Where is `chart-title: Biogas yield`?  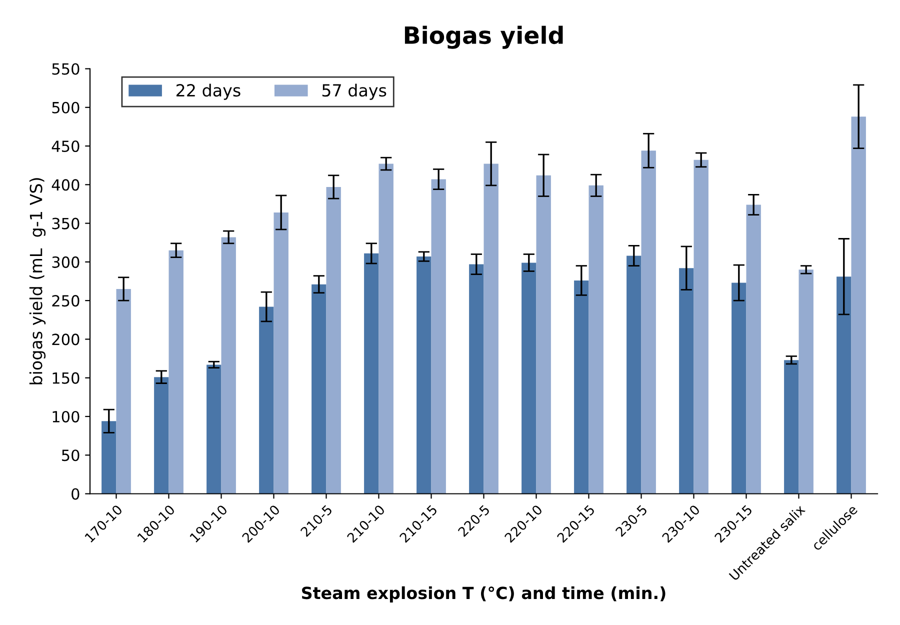 chart-title: Biogas yield is located at coordinates (483, 37).